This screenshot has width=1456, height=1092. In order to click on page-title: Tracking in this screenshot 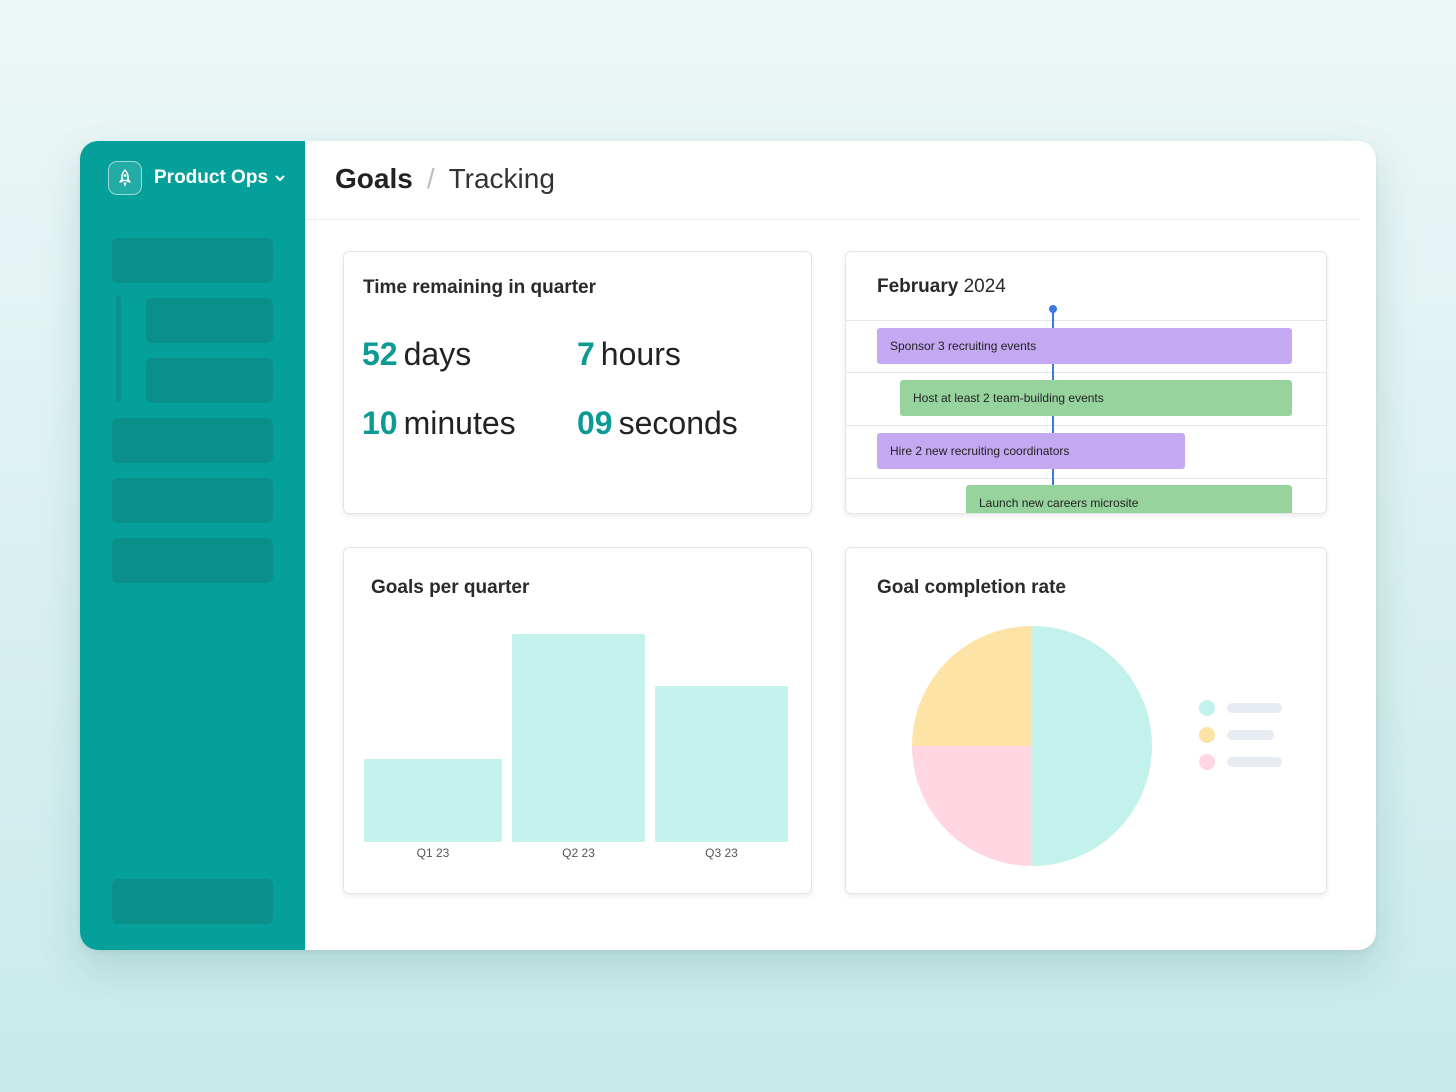, I will do `click(501, 178)`.